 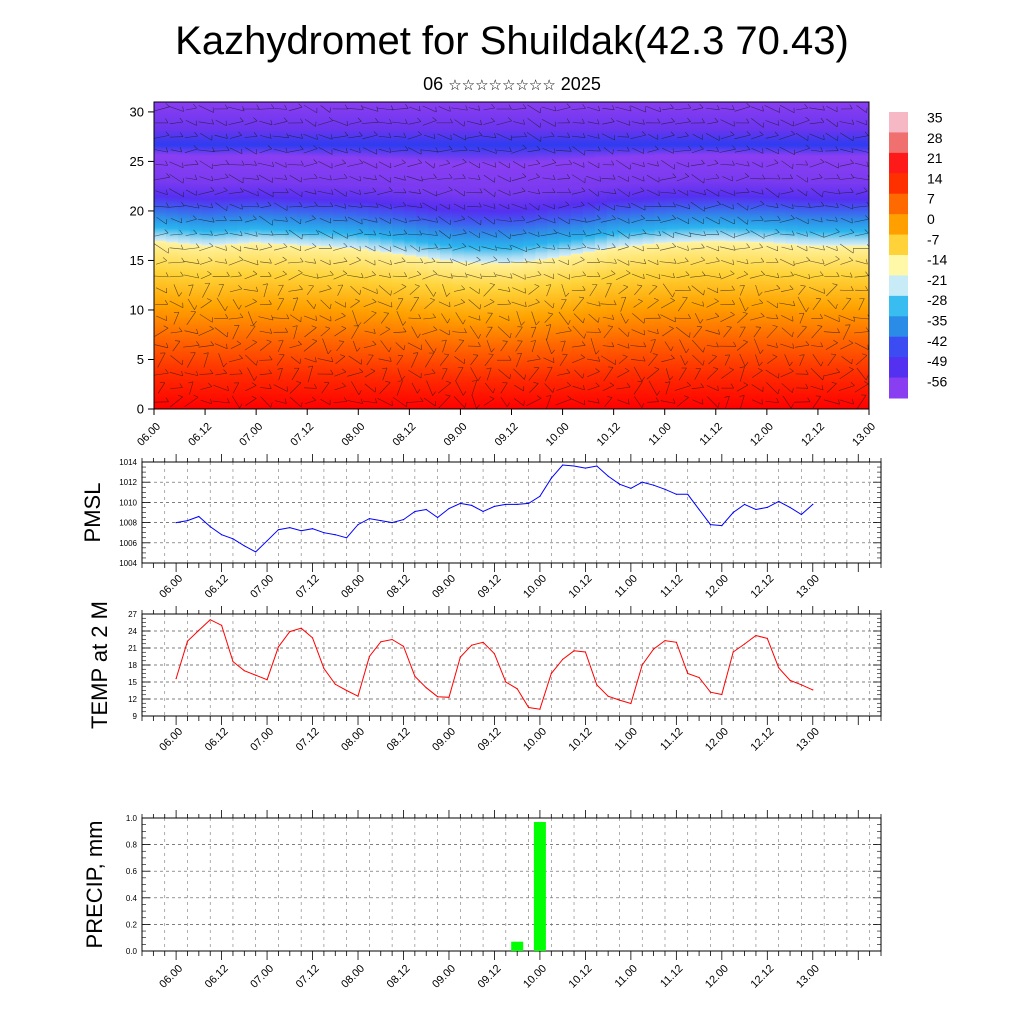 I want to click on temp-ytick-label: 9, so click(x=135, y=716).